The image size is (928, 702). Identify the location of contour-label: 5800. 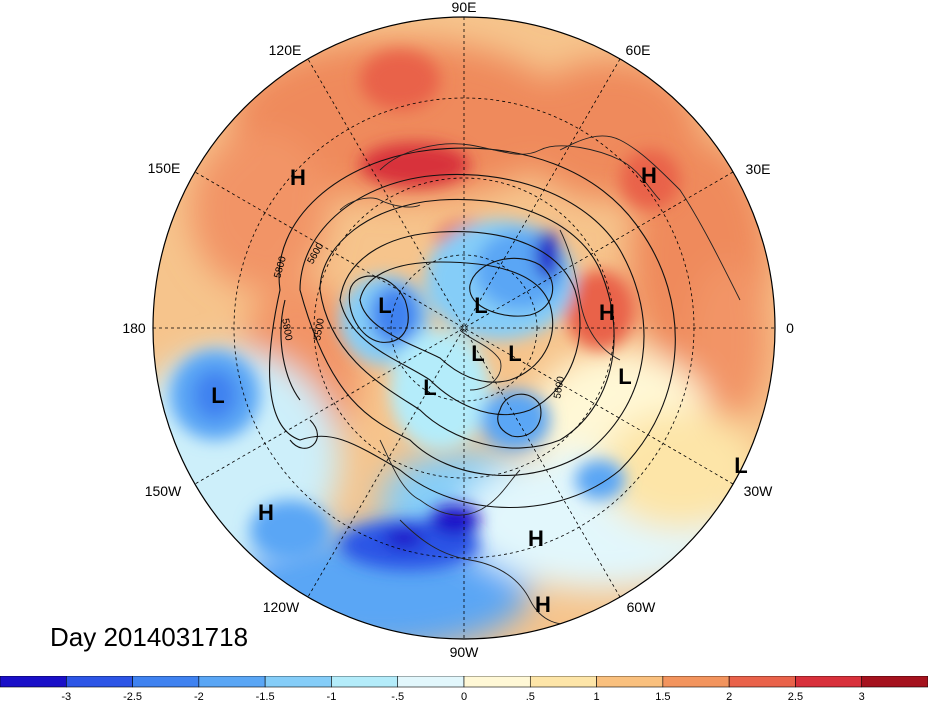
(286, 330).